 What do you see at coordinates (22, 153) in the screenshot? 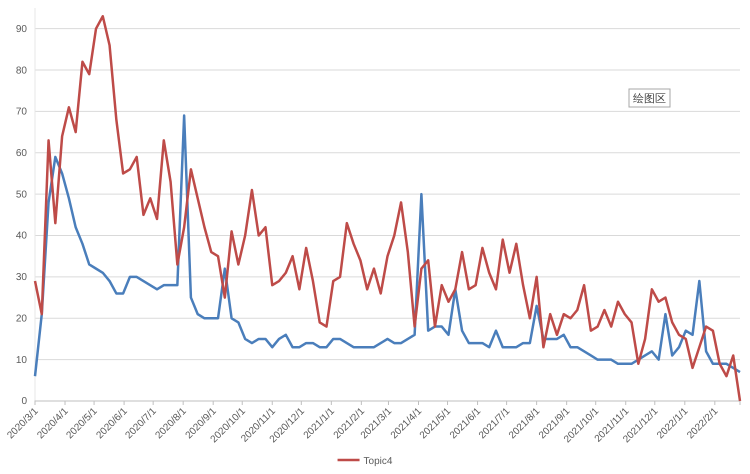
I see `y-tick-label: 60` at bounding box center [22, 153].